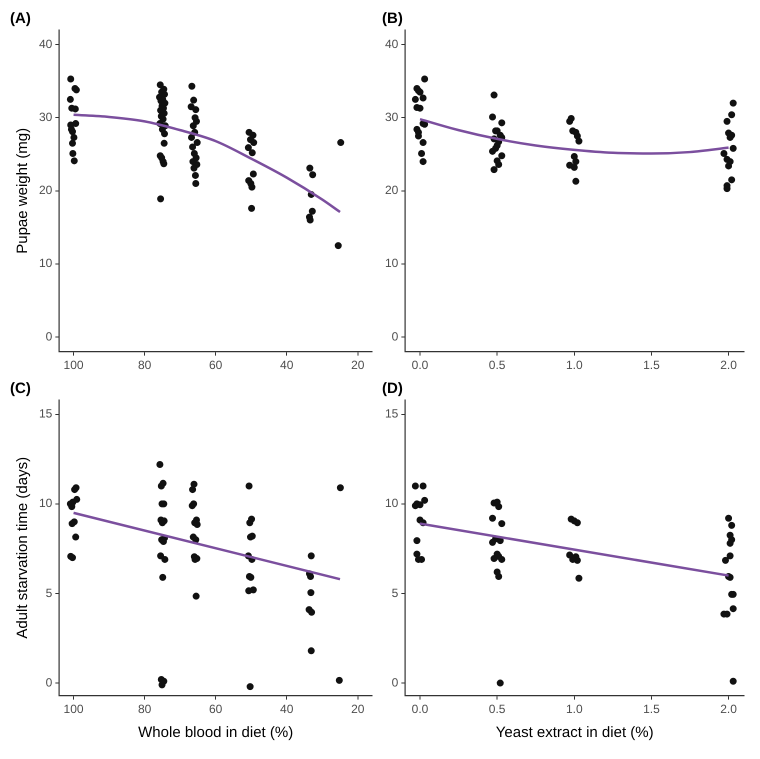 The width and height of the screenshot is (760, 759). What do you see at coordinates (392, 19) in the screenshot?
I see `chart-title: (B)` at bounding box center [392, 19].